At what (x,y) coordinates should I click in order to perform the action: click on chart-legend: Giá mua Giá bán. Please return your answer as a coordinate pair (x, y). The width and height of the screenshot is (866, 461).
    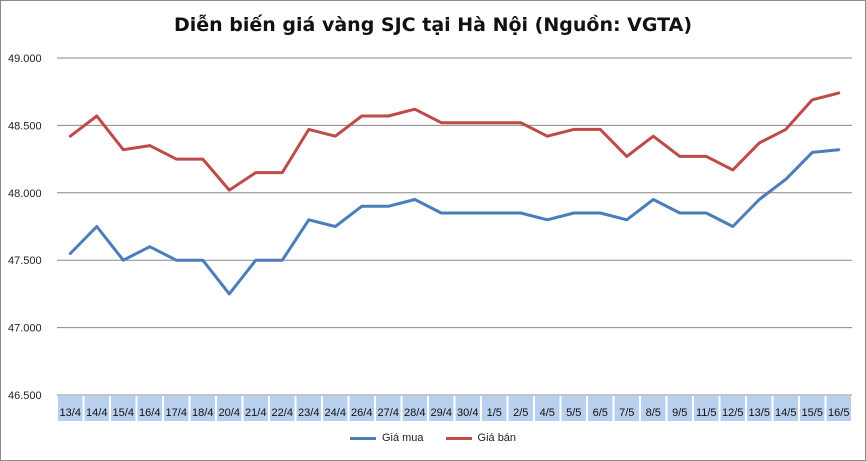
    Looking at the image, I should click on (433, 438).